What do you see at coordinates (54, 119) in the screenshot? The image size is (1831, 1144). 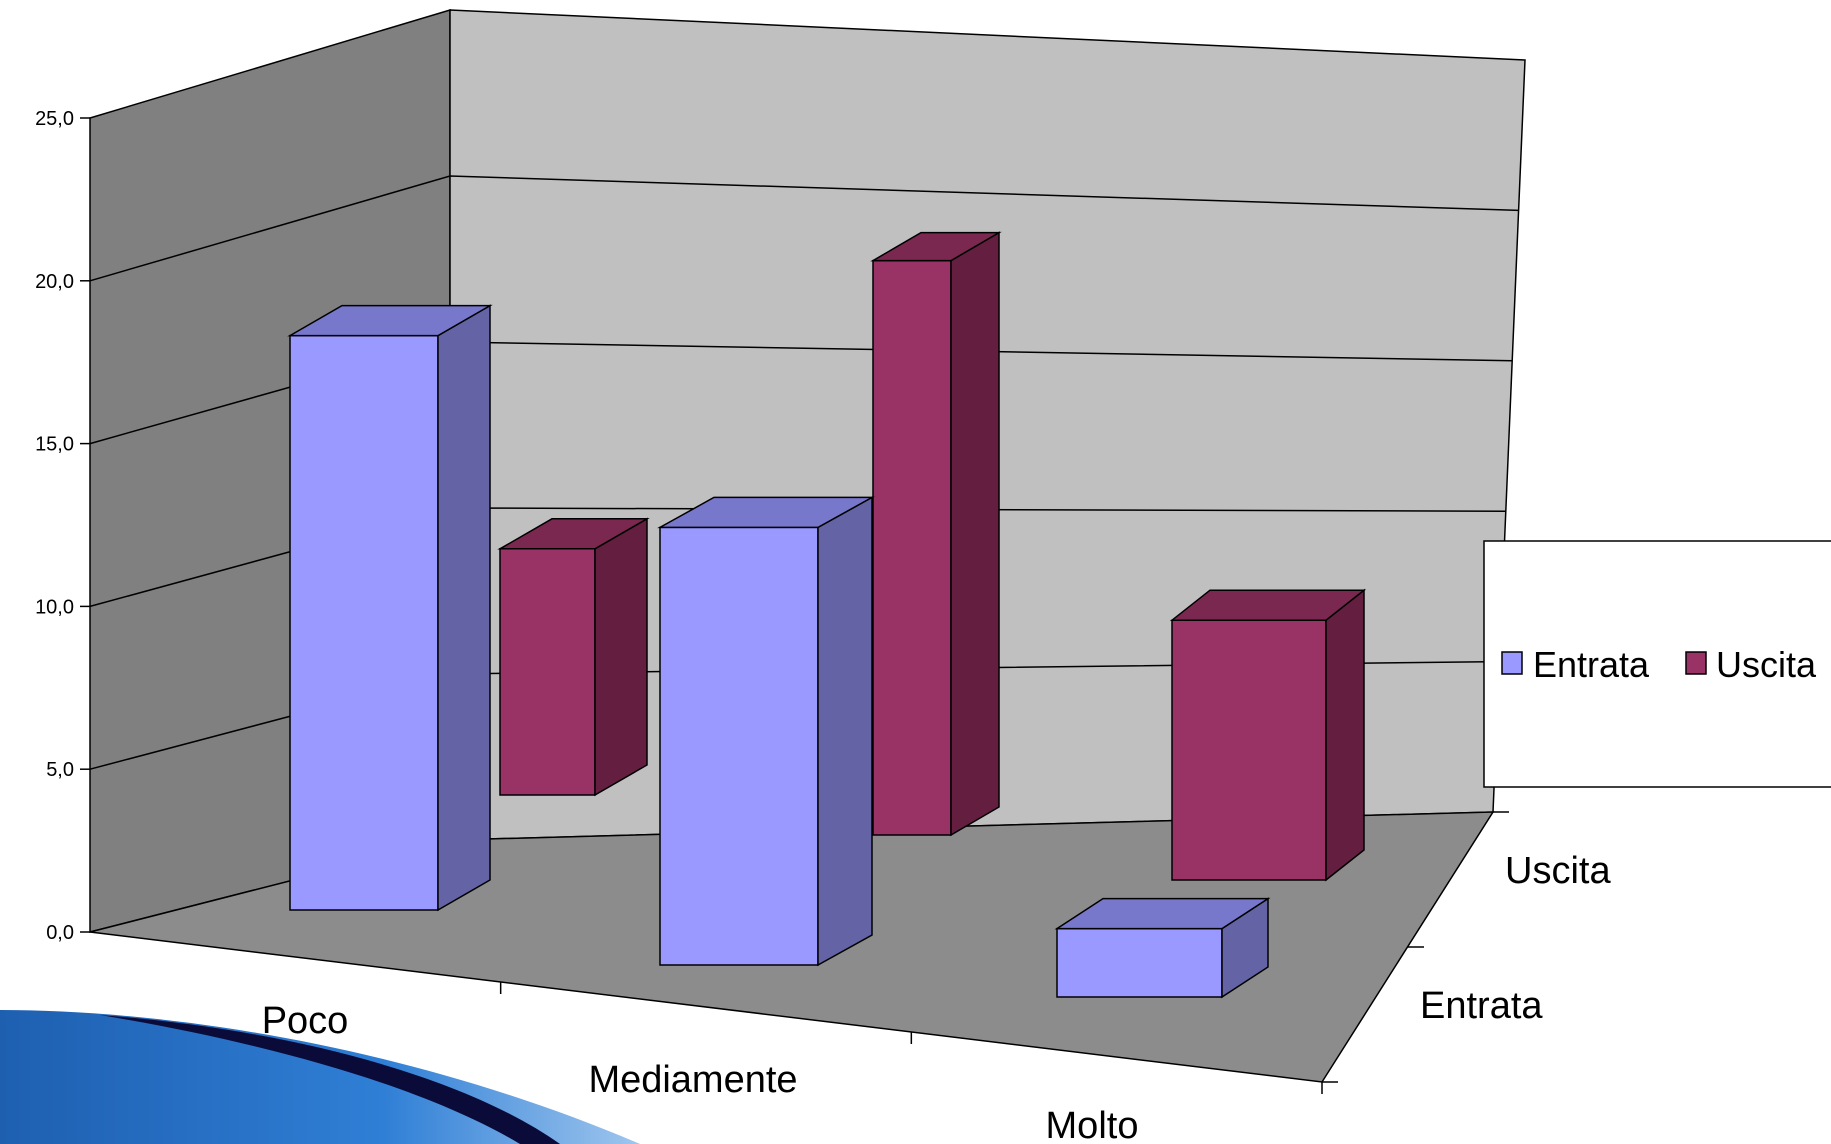 I see `y-tick-label: 25,0` at bounding box center [54, 119].